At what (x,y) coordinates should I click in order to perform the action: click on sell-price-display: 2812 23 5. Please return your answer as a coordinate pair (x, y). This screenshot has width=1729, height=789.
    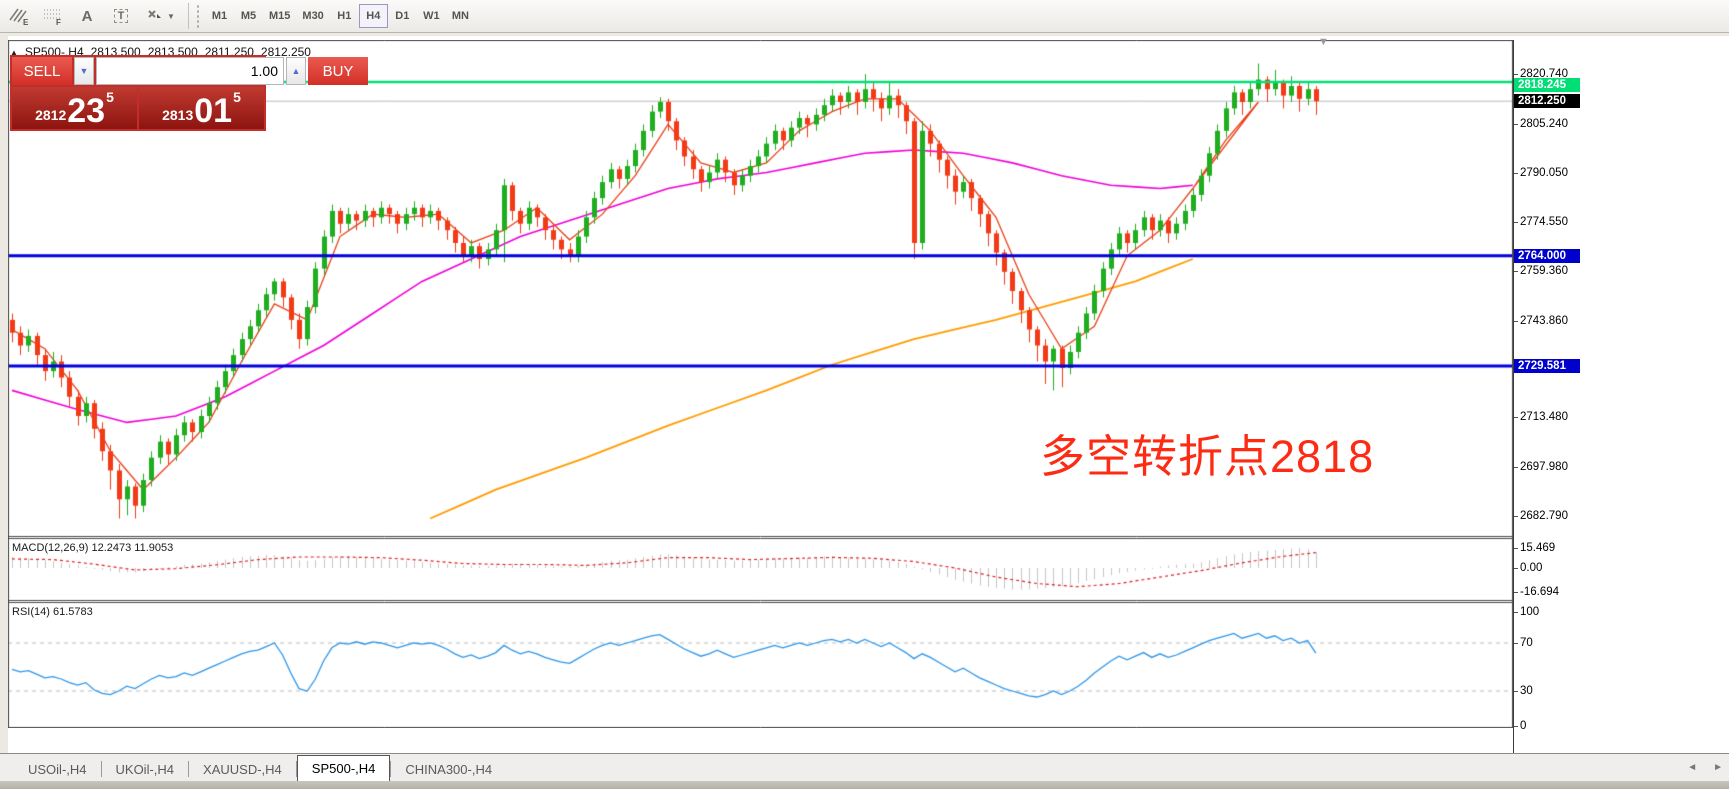
    Looking at the image, I should click on (74, 108).